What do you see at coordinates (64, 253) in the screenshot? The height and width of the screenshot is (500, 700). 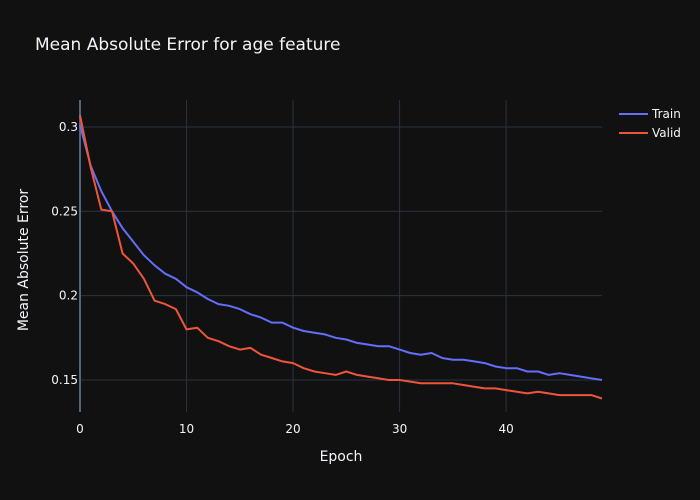 I see `y-axis-ticks: 0.15 0.2 0.25 0.3` at bounding box center [64, 253].